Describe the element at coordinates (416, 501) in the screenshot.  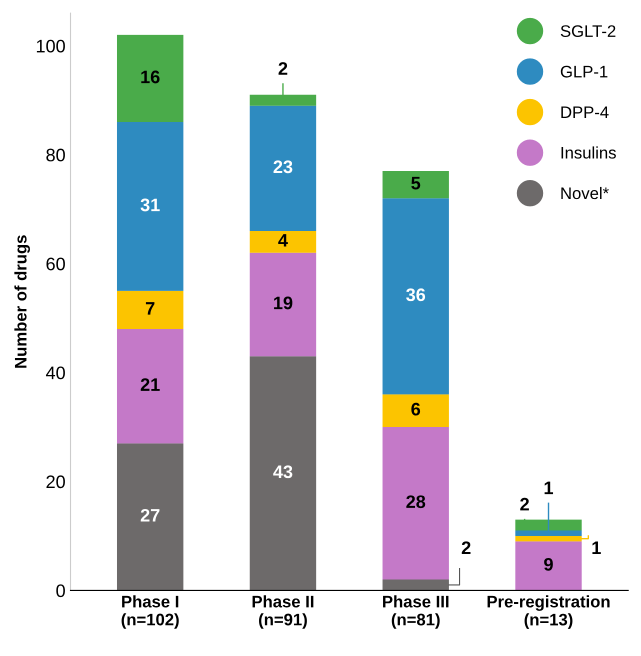
I see `data-label: 28` at that location.